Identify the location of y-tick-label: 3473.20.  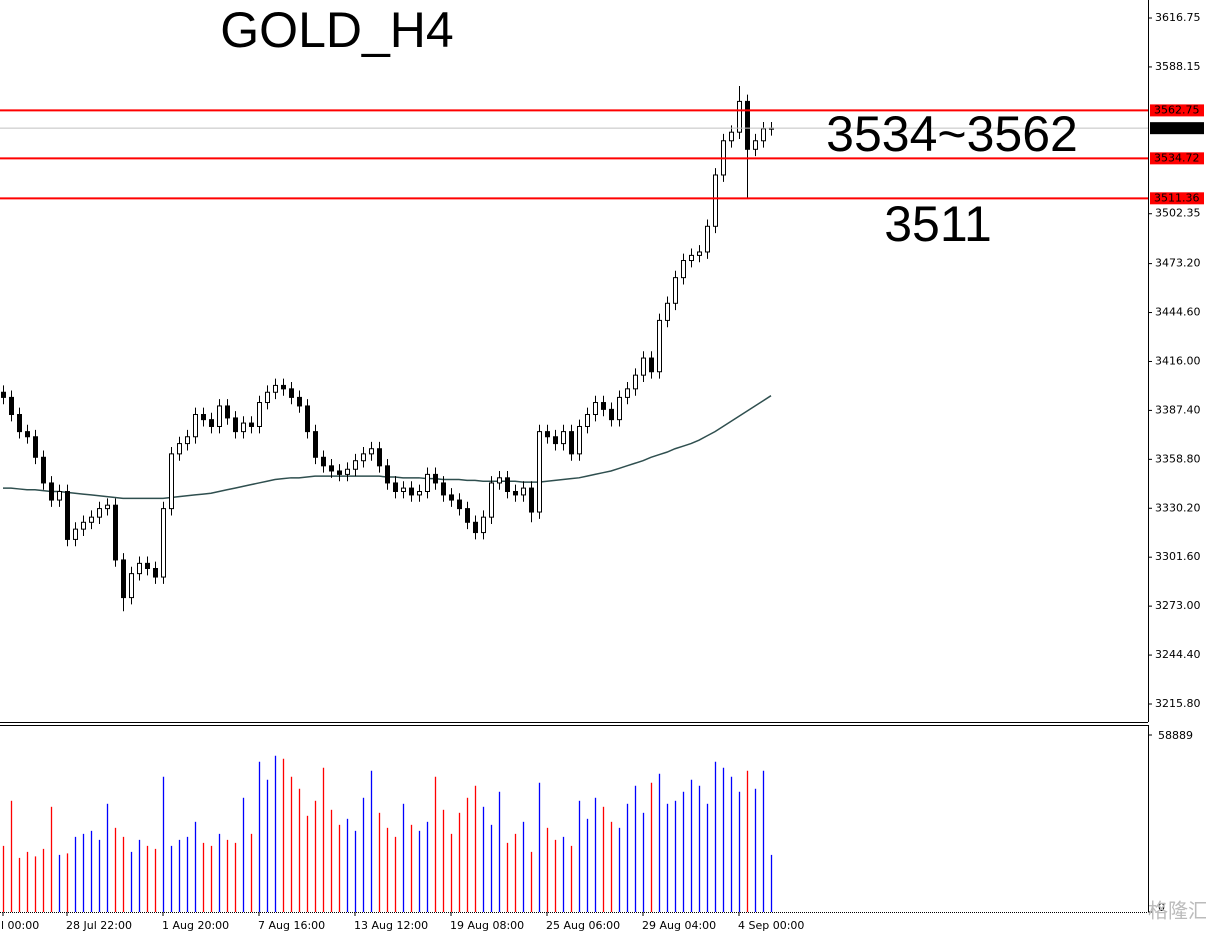
(1178, 263).